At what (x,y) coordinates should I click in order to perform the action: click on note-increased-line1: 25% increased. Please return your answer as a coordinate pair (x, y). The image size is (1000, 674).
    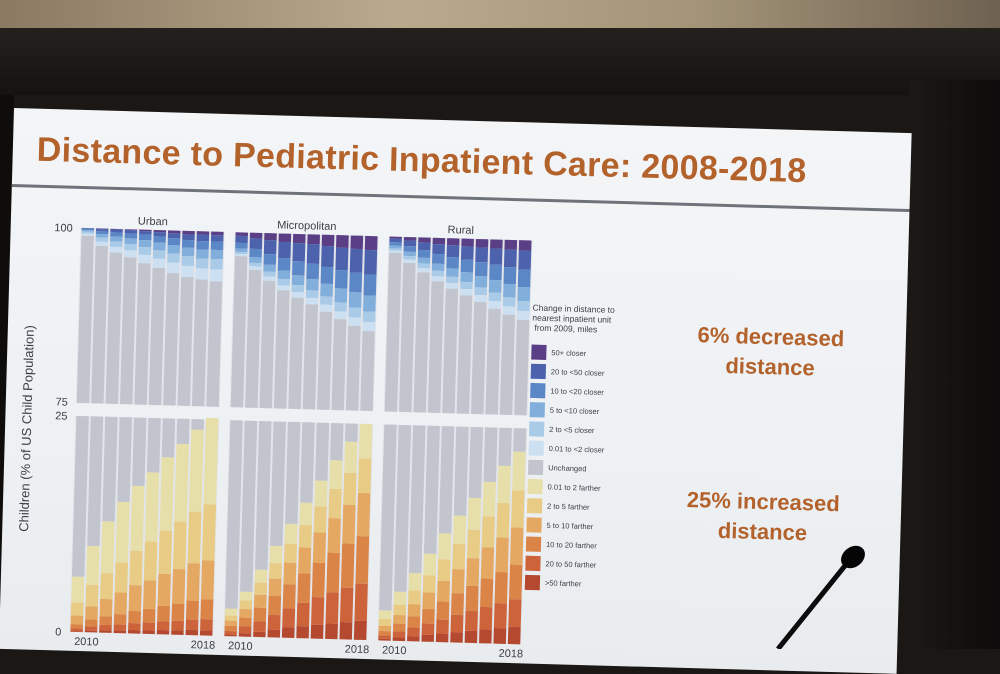
    Looking at the image, I should click on (763, 502).